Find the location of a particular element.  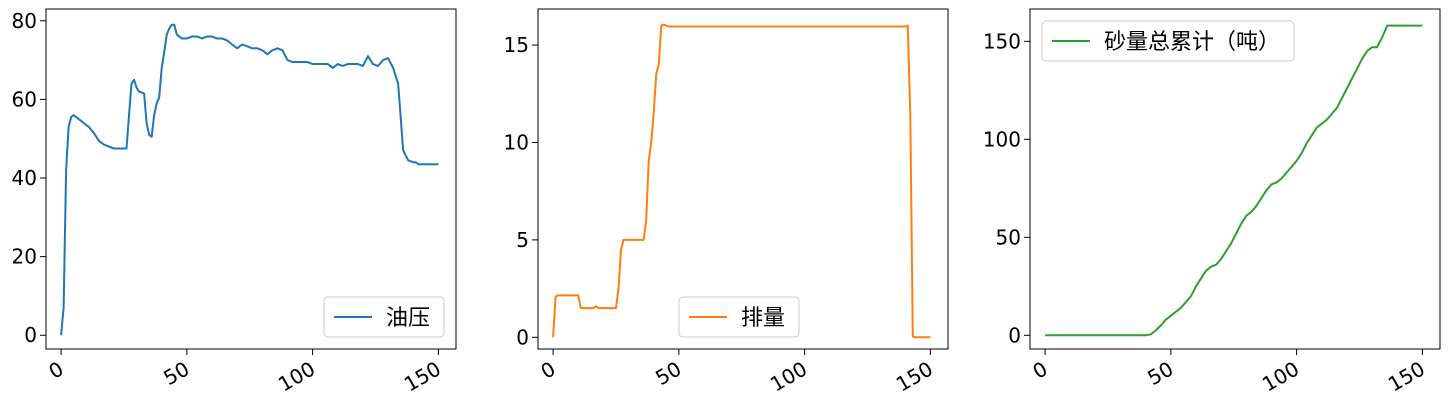

y-tick-label: 5 is located at coordinates (522, 240).